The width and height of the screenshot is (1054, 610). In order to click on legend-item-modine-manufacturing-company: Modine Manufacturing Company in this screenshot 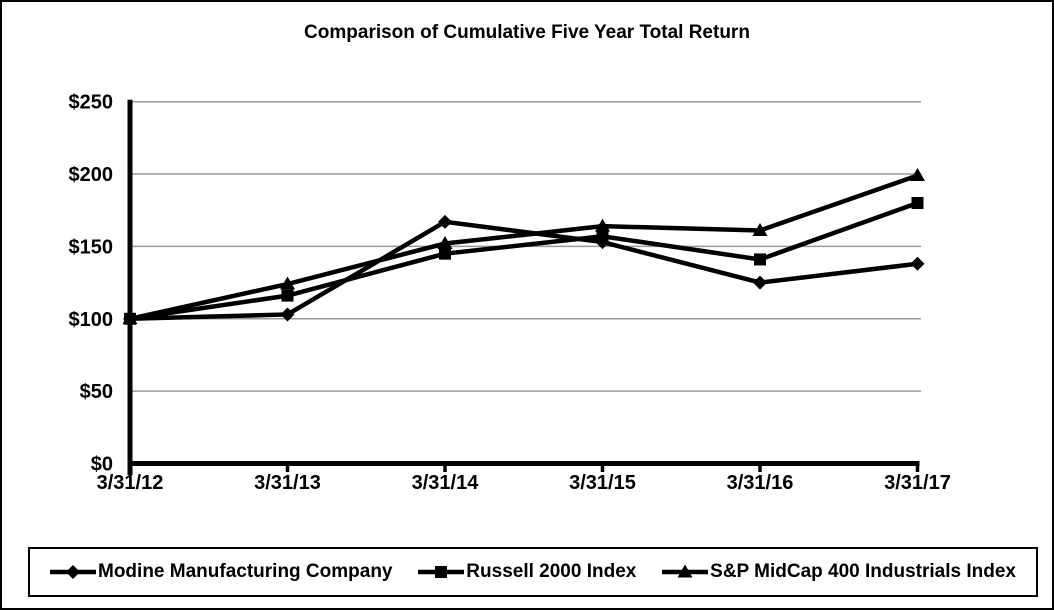, I will do `click(221, 572)`.